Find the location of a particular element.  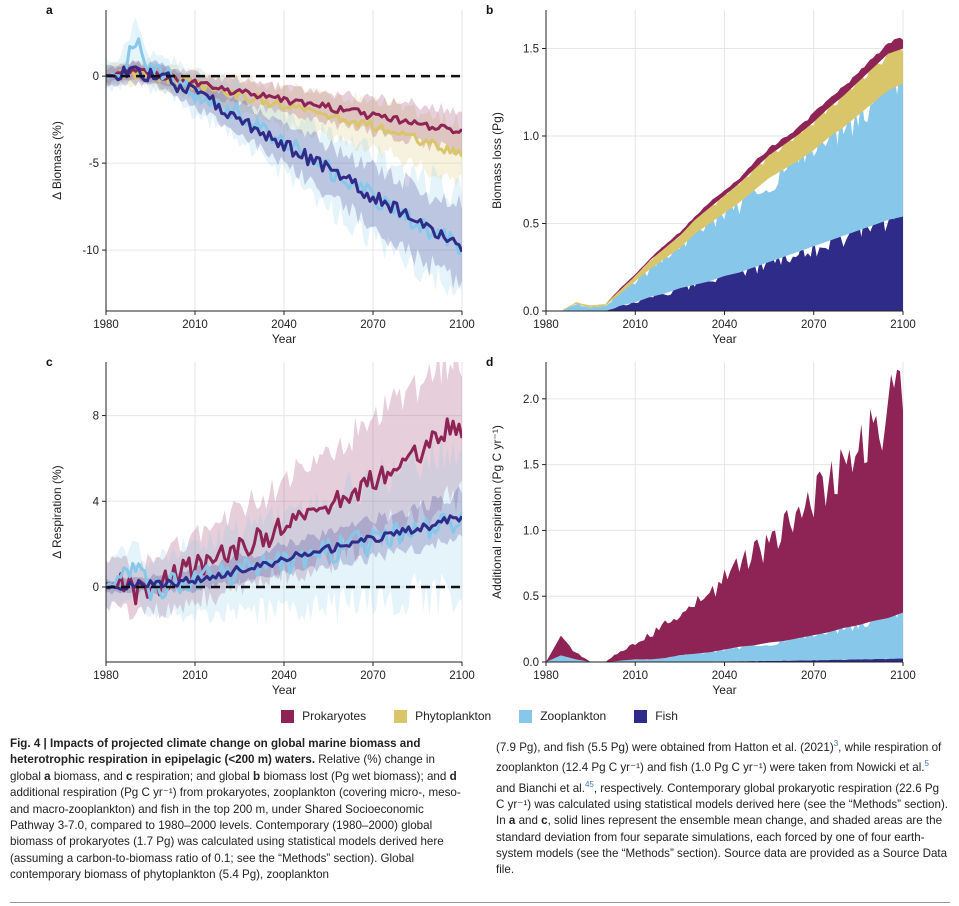

panel-label: d is located at coordinates (489, 362).